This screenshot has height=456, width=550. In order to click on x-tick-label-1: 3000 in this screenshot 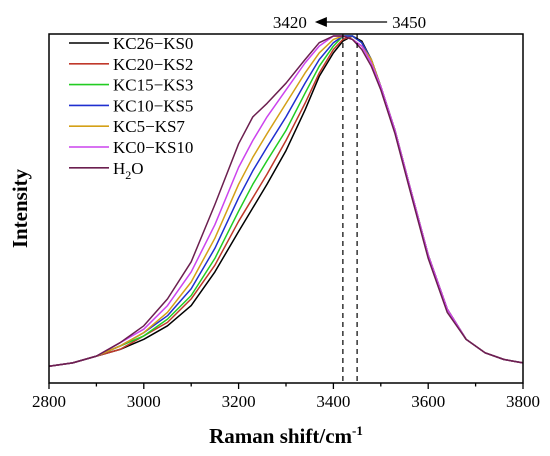, I will do `click(144, 401)`.